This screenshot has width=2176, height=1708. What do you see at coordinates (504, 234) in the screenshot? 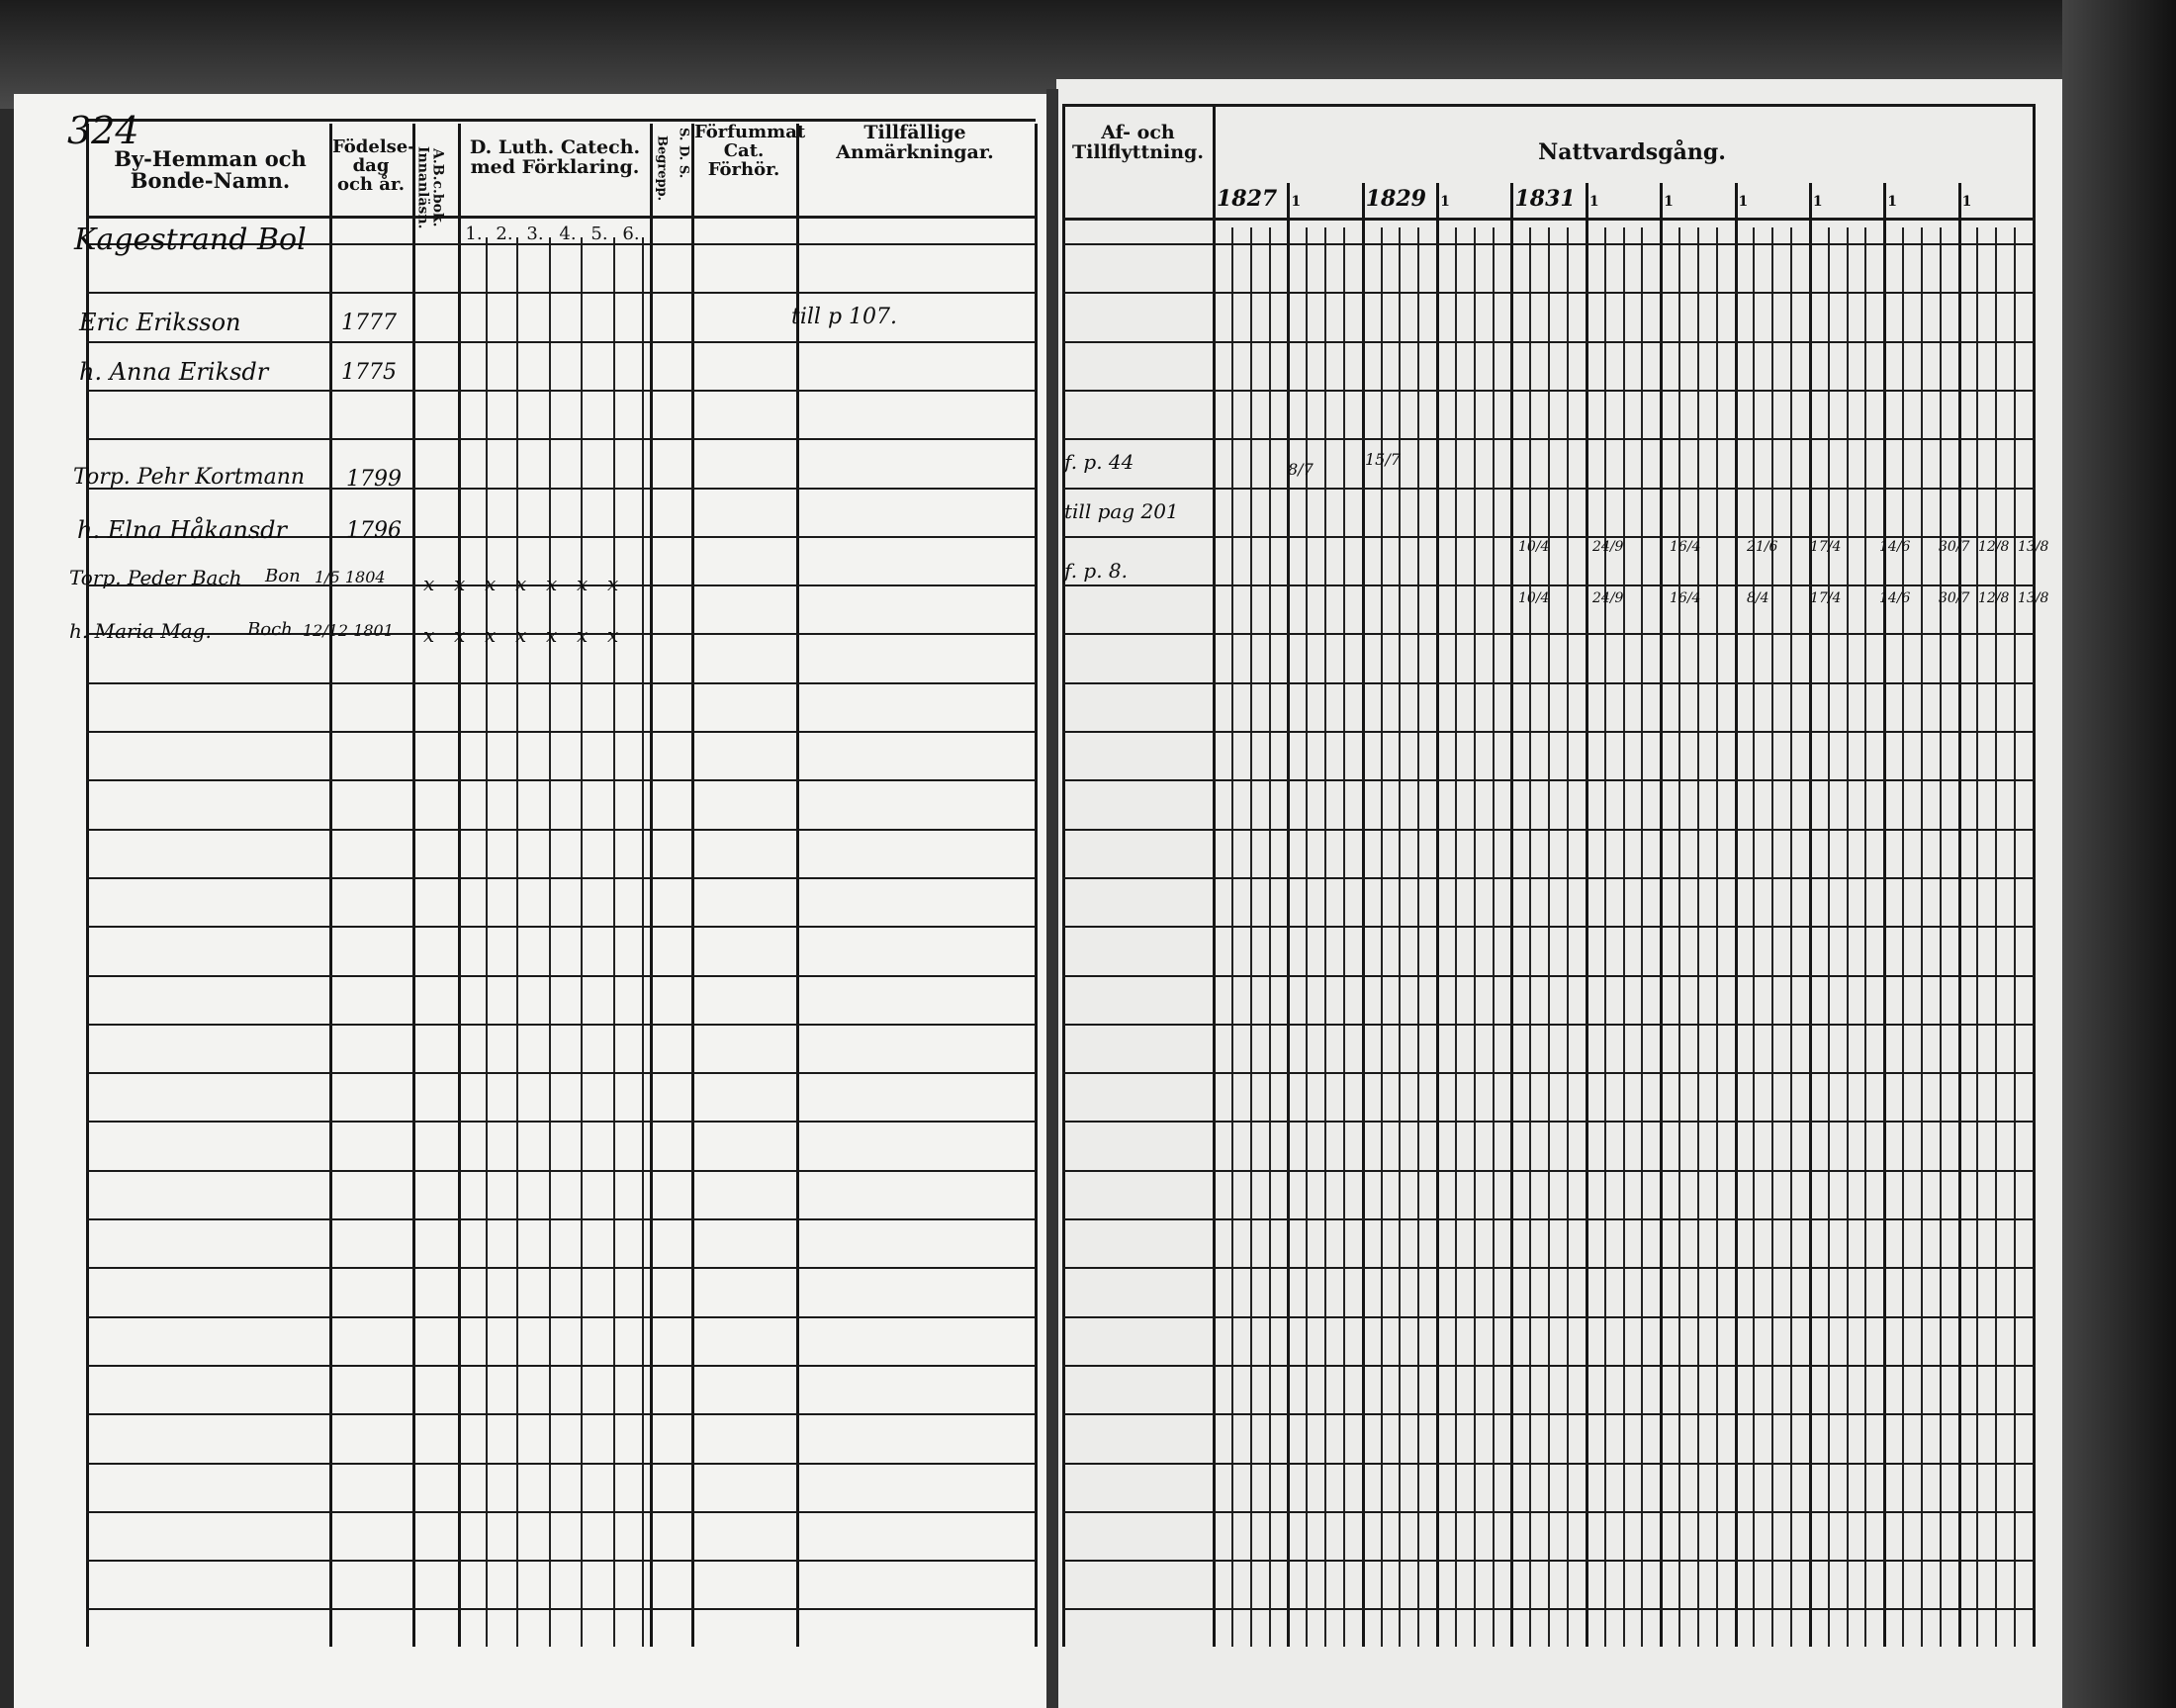
I see `catechism-number: 2.` at bounding box center [504, 234].